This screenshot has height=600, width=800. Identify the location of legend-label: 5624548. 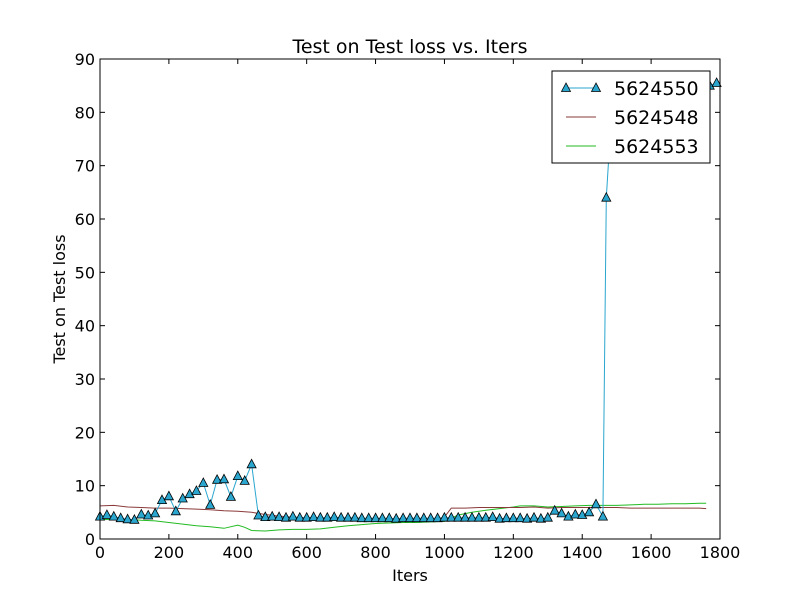
(656, 118).